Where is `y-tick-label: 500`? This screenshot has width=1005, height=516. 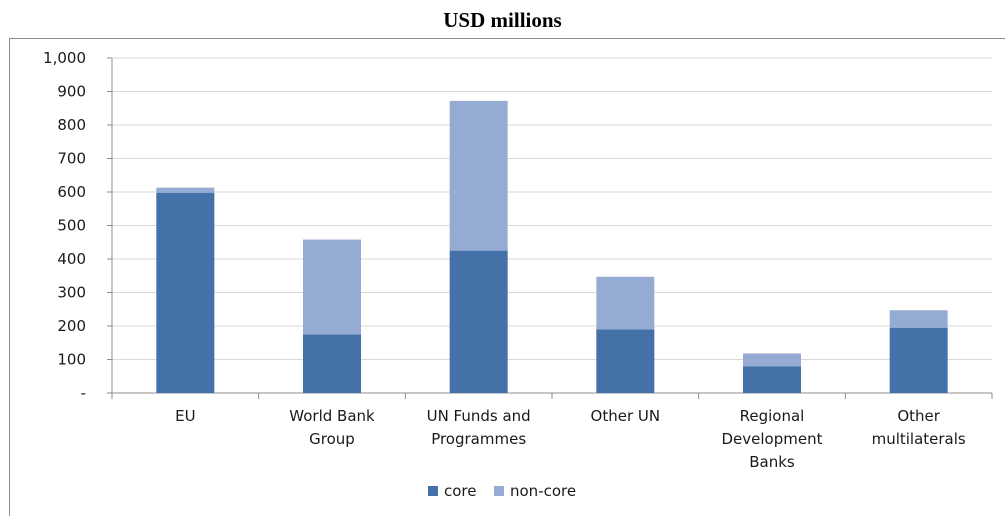
y-tick-label: 500 is located at coordinates (71, 226).